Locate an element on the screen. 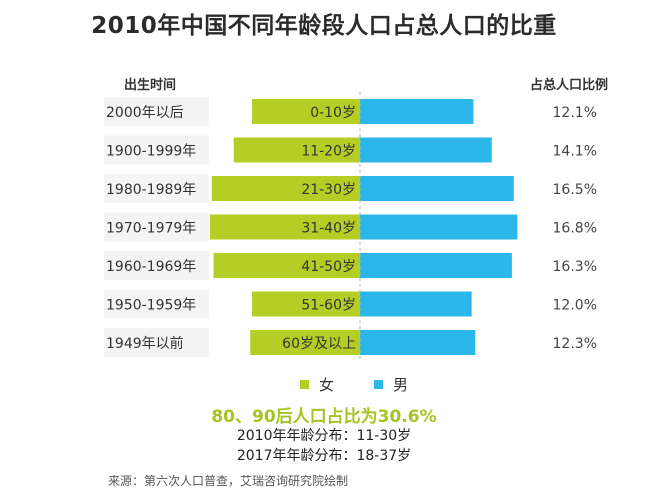  share-label: 16.3% is located at coordinates (575, 267).